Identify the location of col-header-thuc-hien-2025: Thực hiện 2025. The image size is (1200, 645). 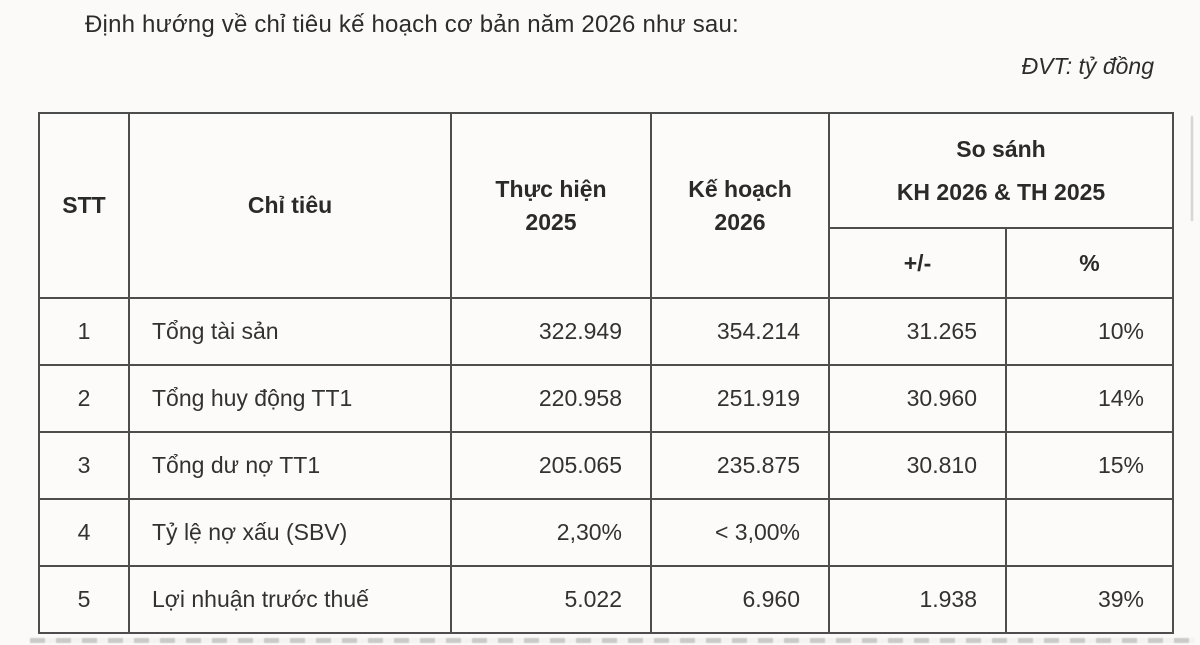
(551, 205).